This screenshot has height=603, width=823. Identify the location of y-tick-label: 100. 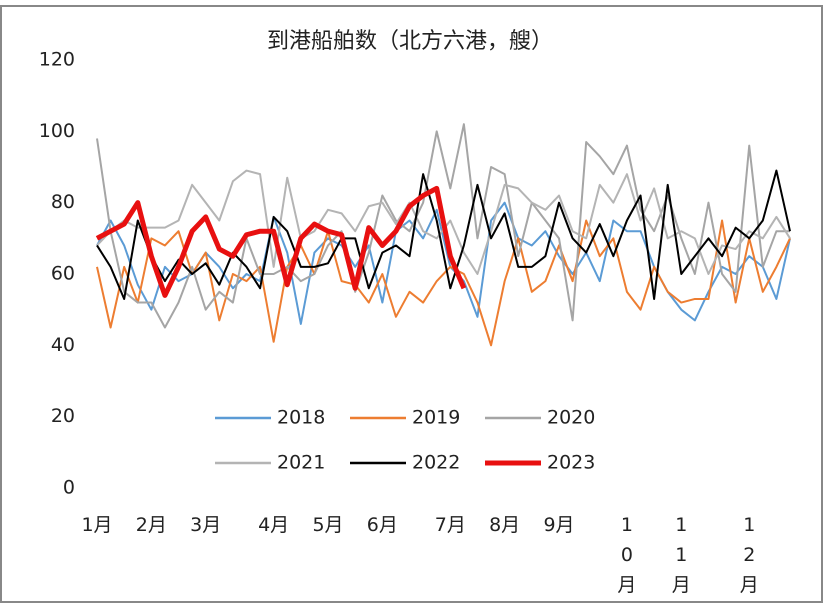
(57, 131).